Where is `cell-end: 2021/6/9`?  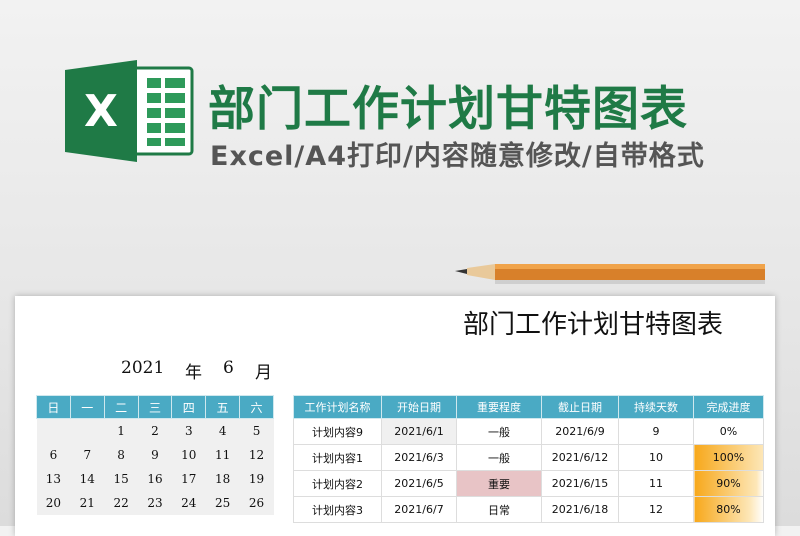 cell-end: 2021/6/9 is located at coordinates (580, 431).